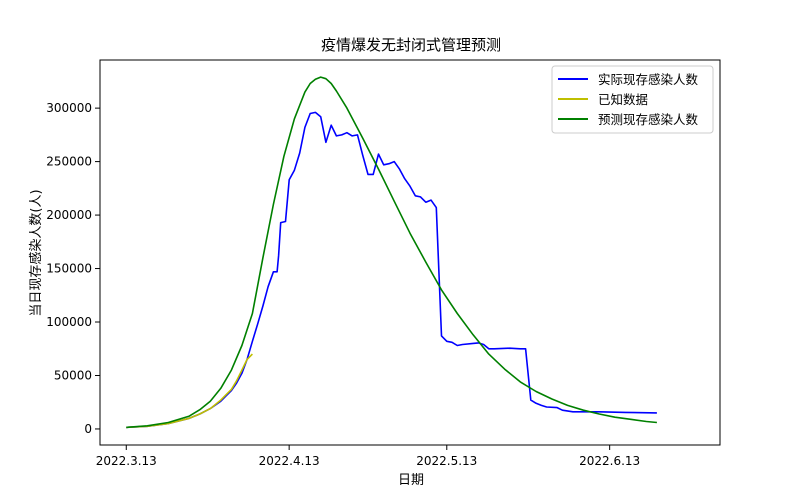 The width and height of the screenshot is (800, 504). Describe the element at coordinates (69, 322) in the screenshot. I see `y-tick-label: 100000` at that location.